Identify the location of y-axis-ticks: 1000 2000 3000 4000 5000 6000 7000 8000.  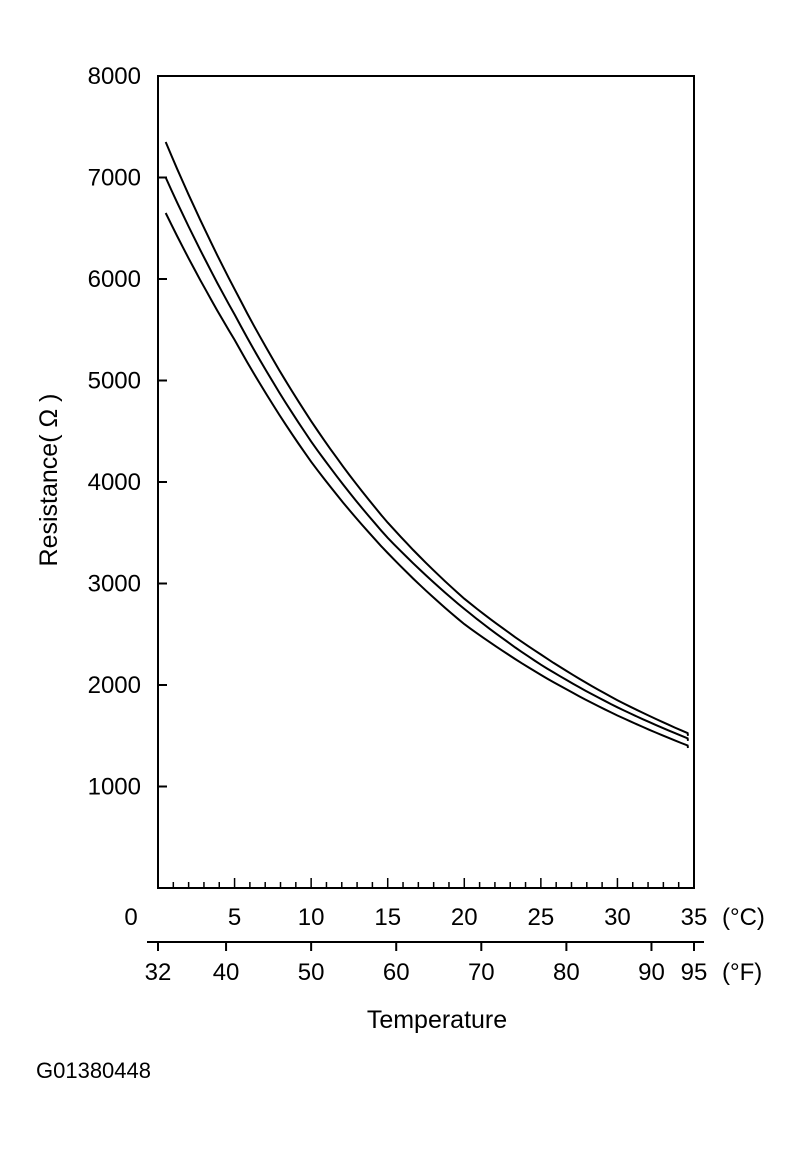
(127, 432).